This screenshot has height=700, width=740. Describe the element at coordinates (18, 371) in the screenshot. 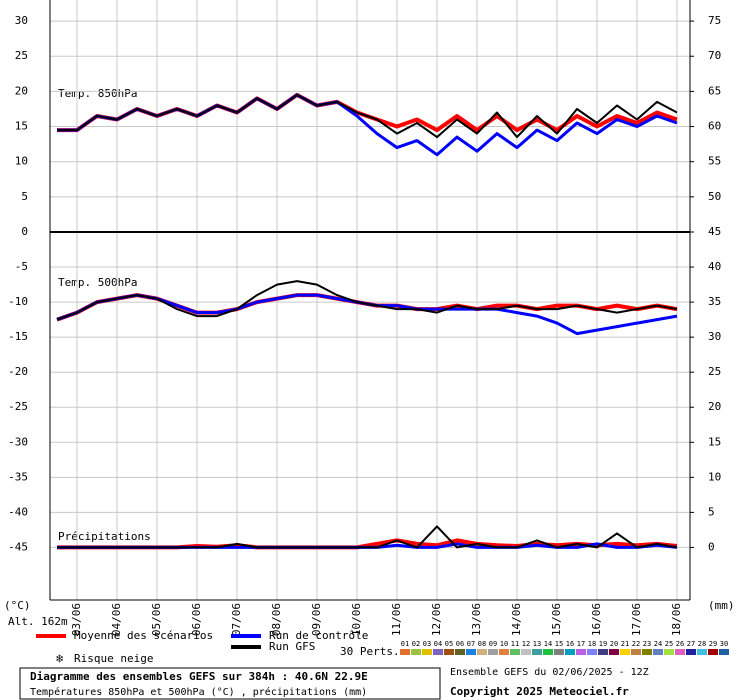

I see `y-tick-label: -20` at that location.